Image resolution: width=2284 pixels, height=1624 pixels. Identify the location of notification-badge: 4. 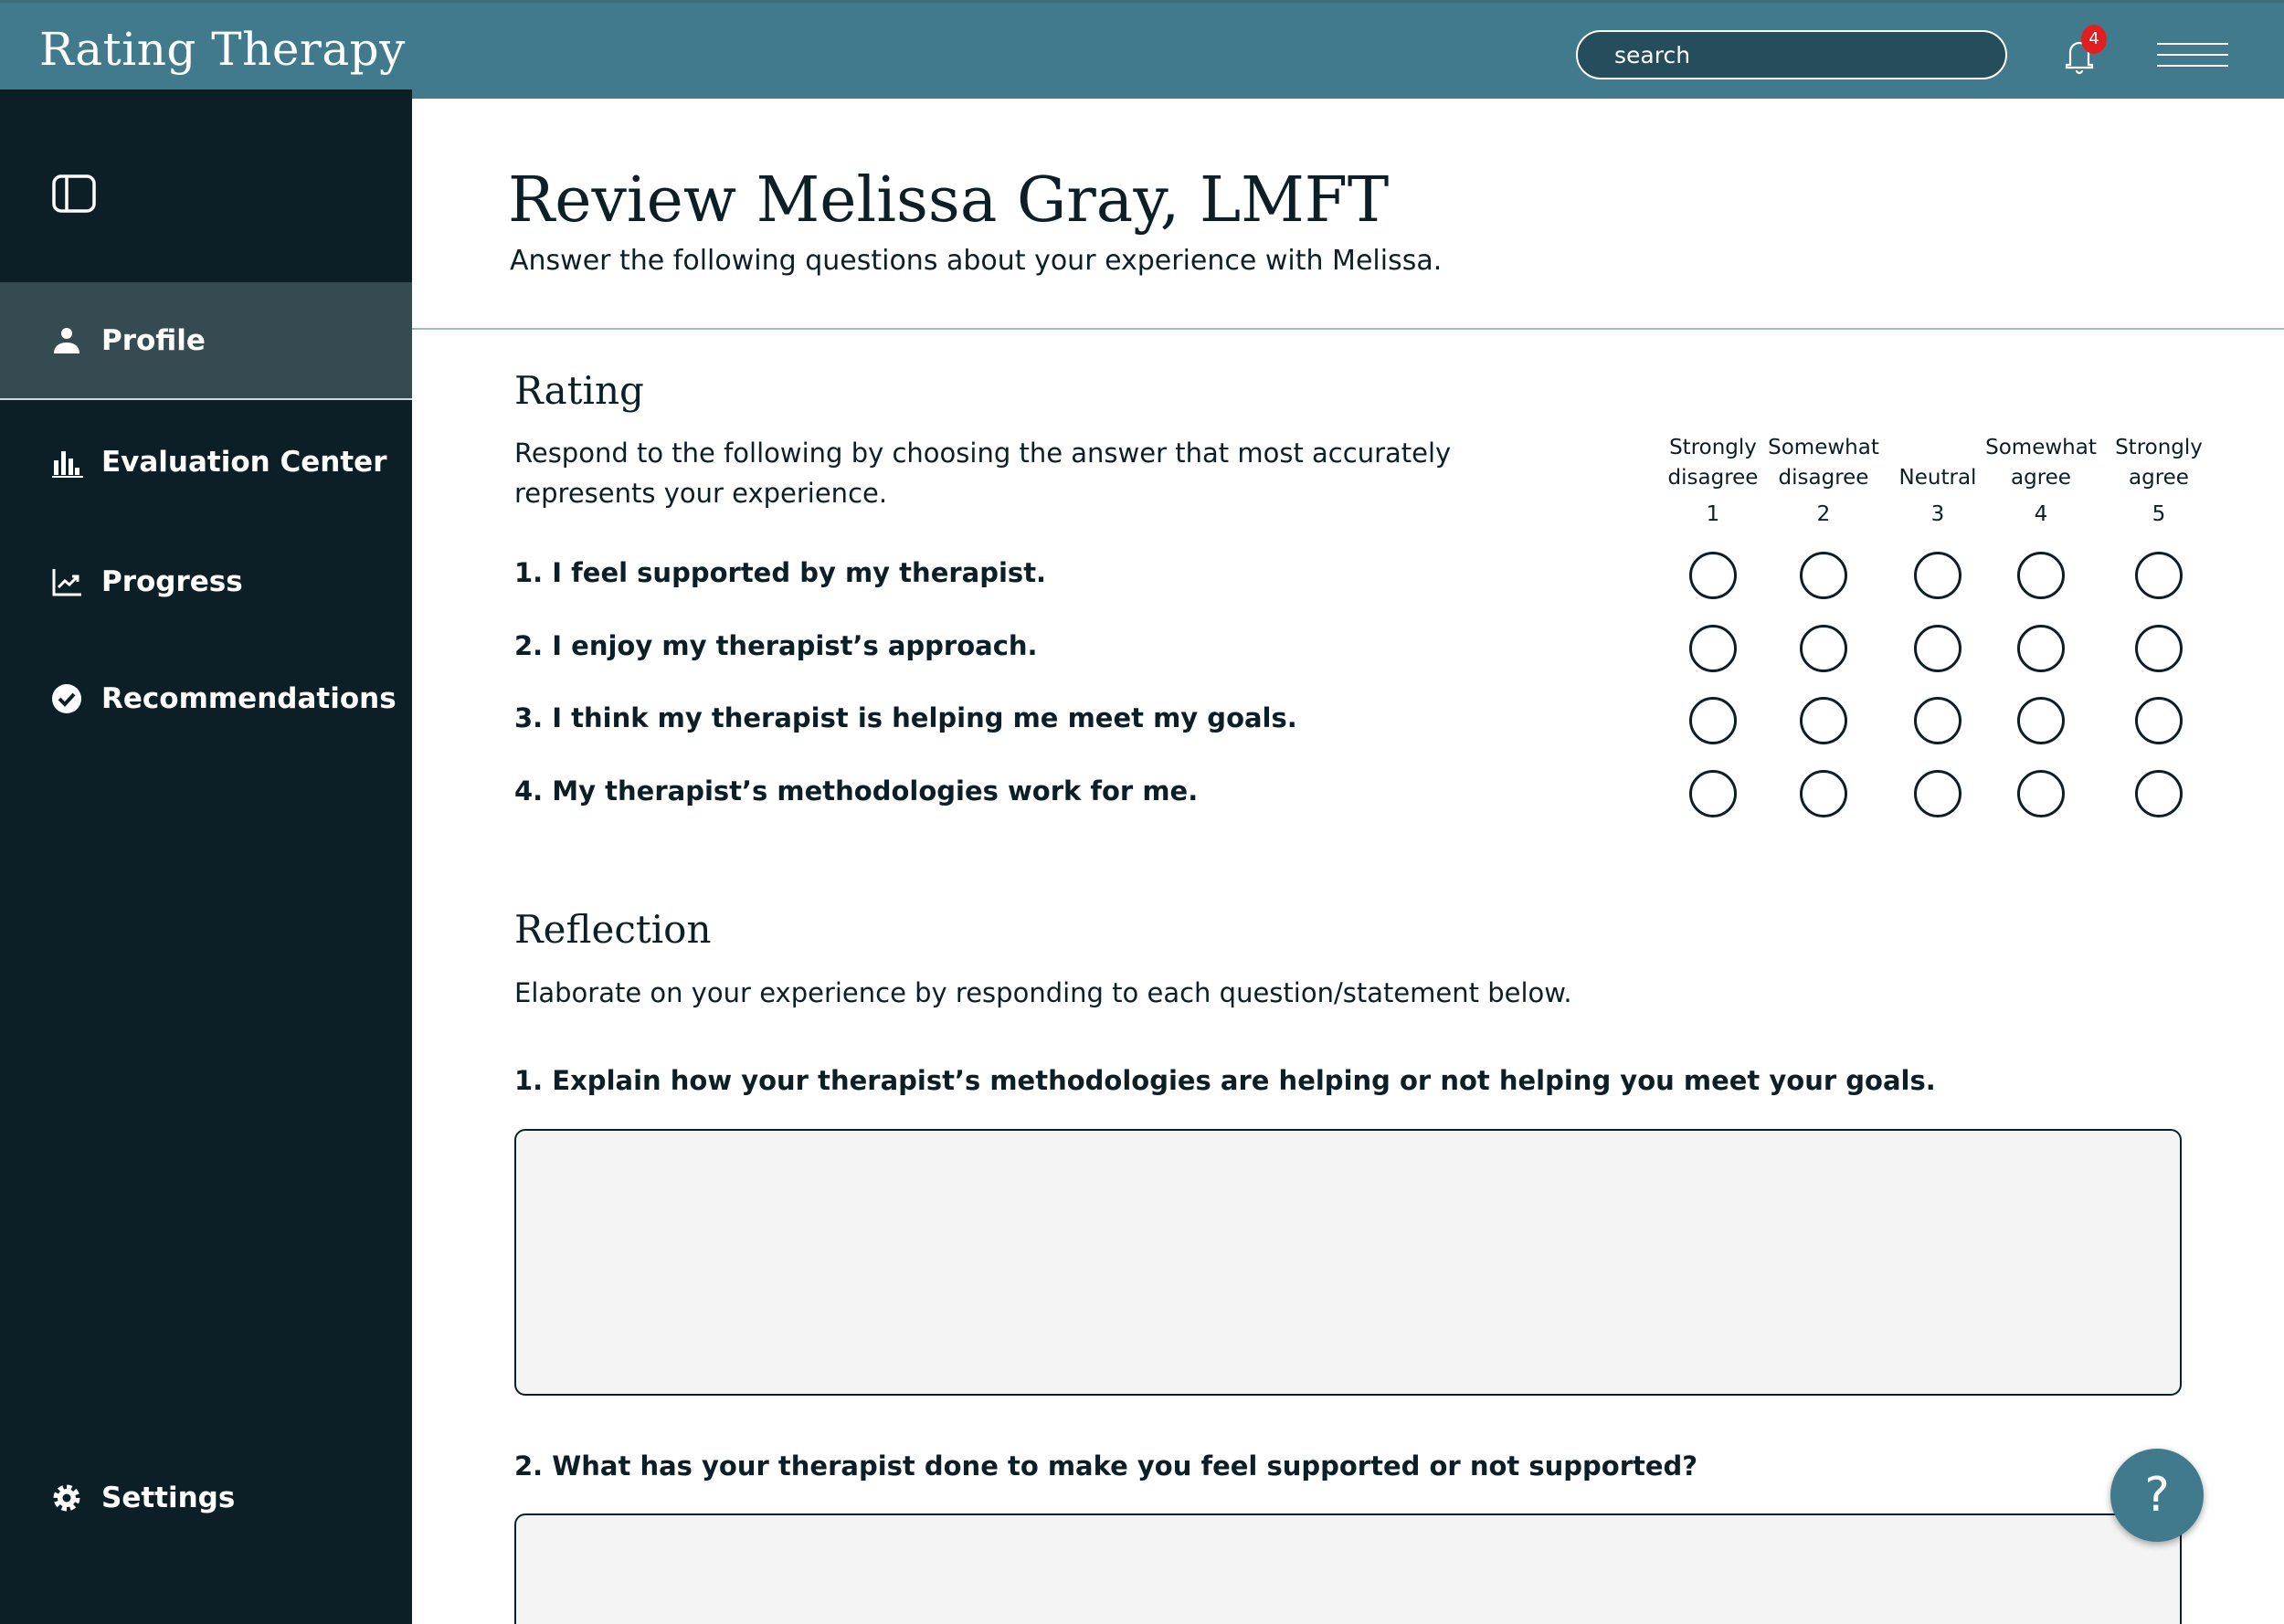
(2094, 39).